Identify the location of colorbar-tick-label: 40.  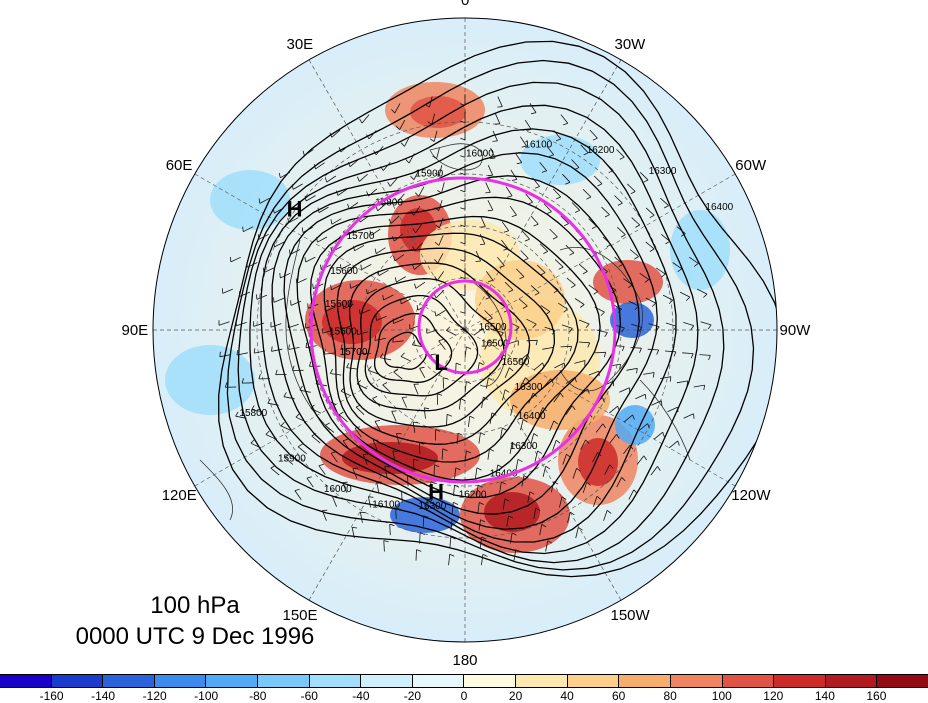
(566, 696).